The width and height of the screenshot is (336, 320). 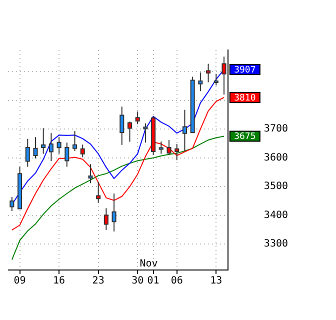 What do you see at coordinates (276, 244) in the screenshot?
I see `y-tick-label: 3300` at bounding box center [276, 244].